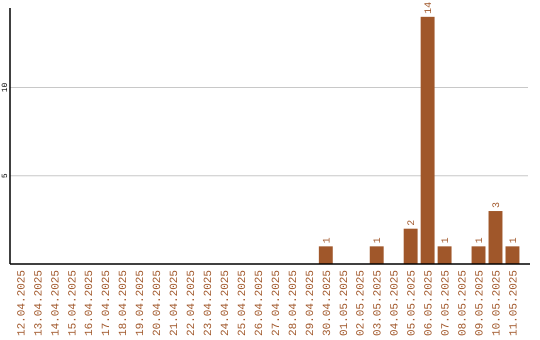 This screenshot has height=340, width=540. Describe the element at coordinates (412, 303) in the screenshot. I see `x-tick-label: 05.05.2025` at that location.